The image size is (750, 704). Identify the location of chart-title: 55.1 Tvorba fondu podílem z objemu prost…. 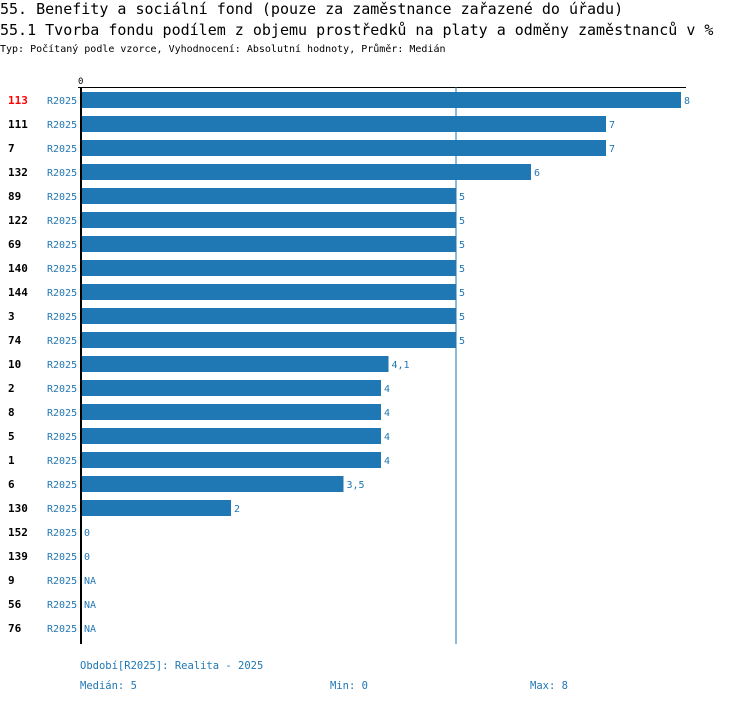
(357, 30).